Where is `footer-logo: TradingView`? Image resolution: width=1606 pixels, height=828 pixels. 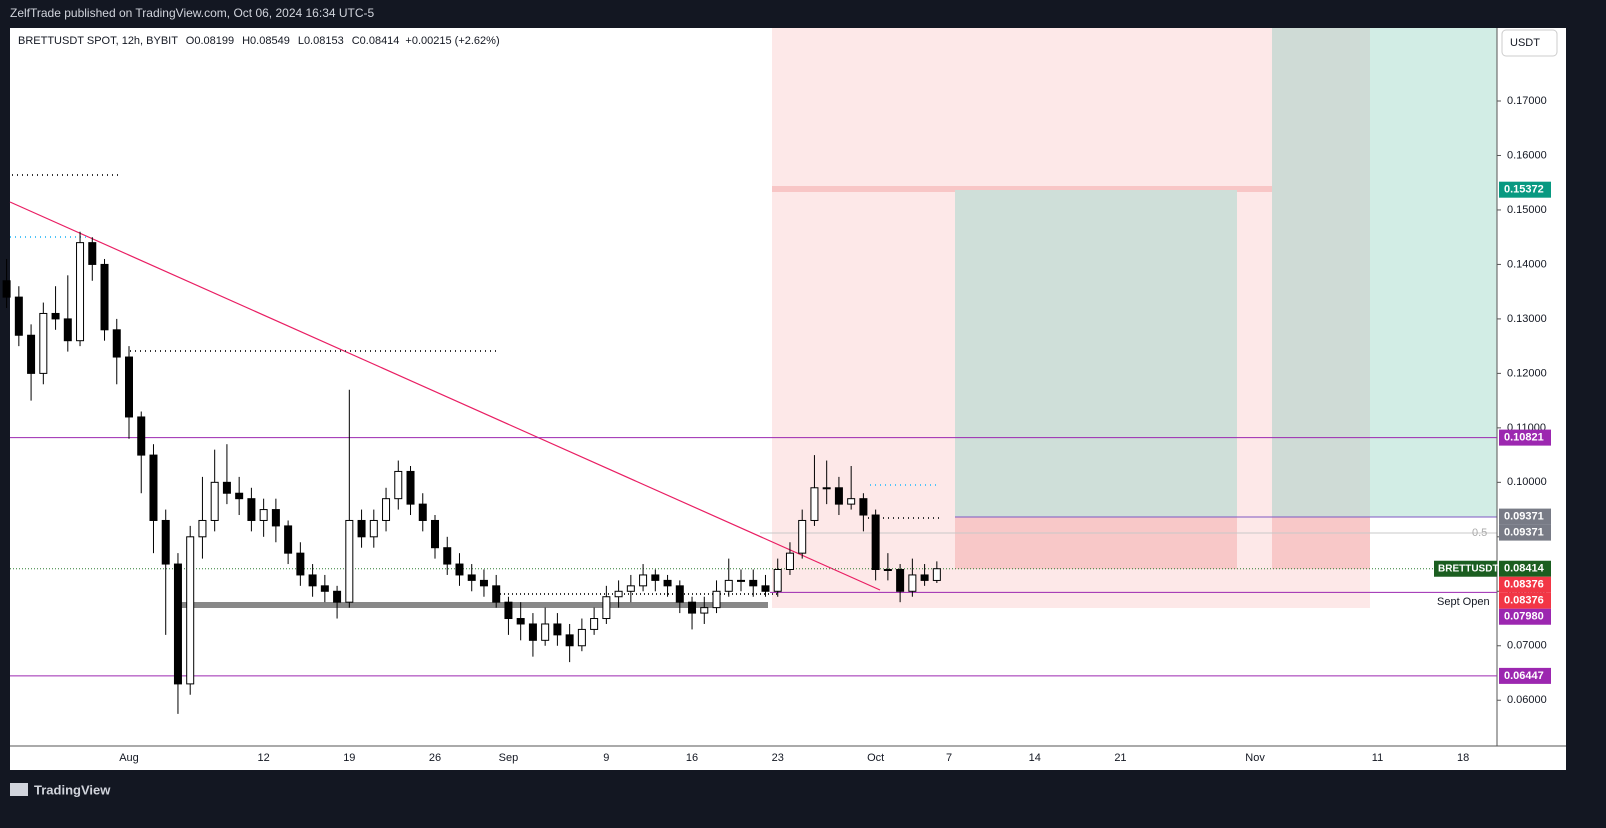 footer-logo: TradingView is located at coordinates (72, 789).